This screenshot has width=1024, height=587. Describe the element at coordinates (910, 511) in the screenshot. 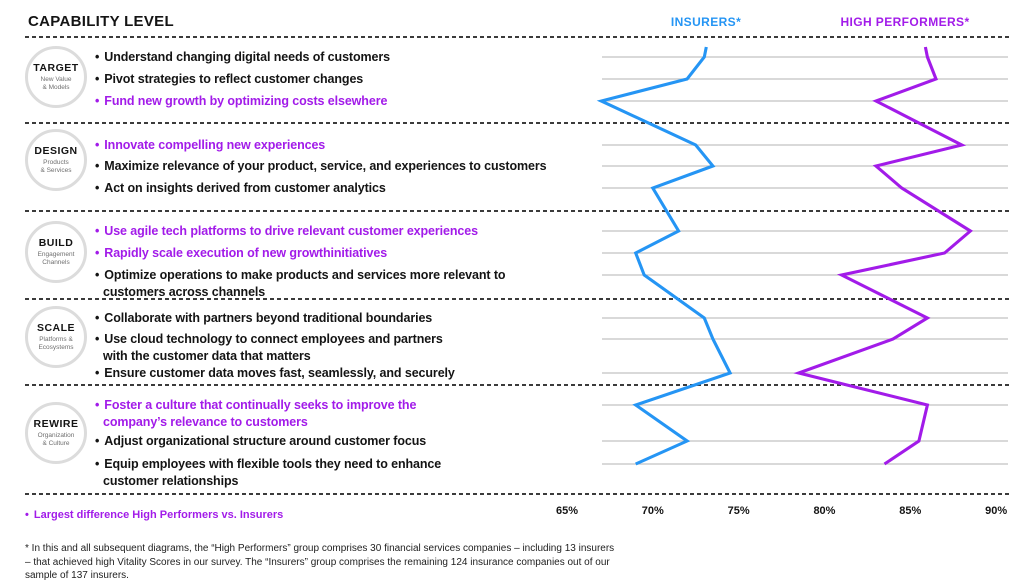

I see `x-tick-85%: 85%` at that location.